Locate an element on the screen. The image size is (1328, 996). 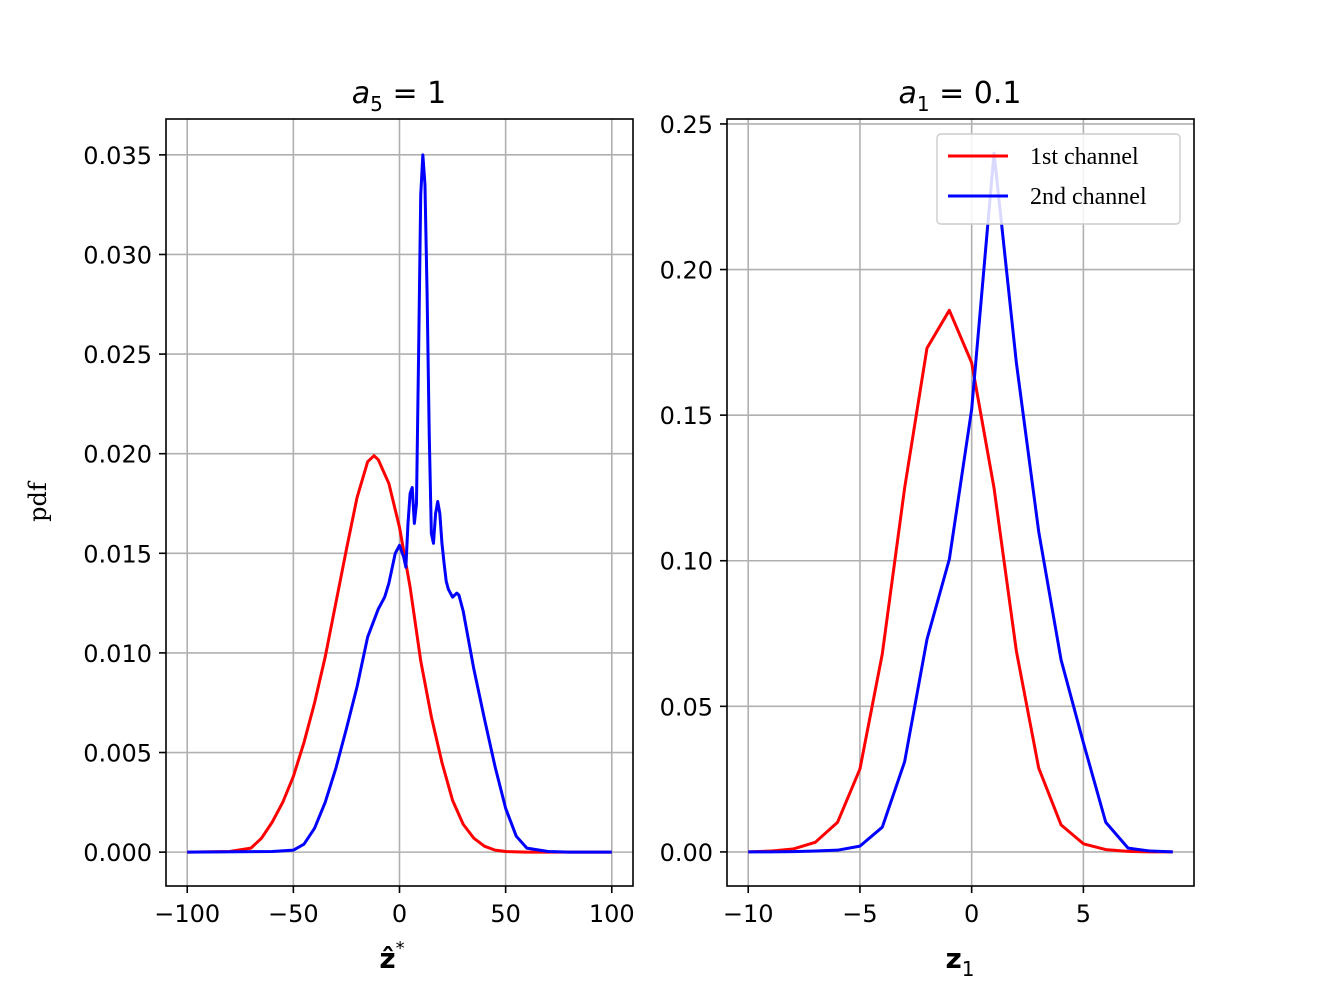
left-y-tick-label: 0.010 is located at coordinates (117, 654).